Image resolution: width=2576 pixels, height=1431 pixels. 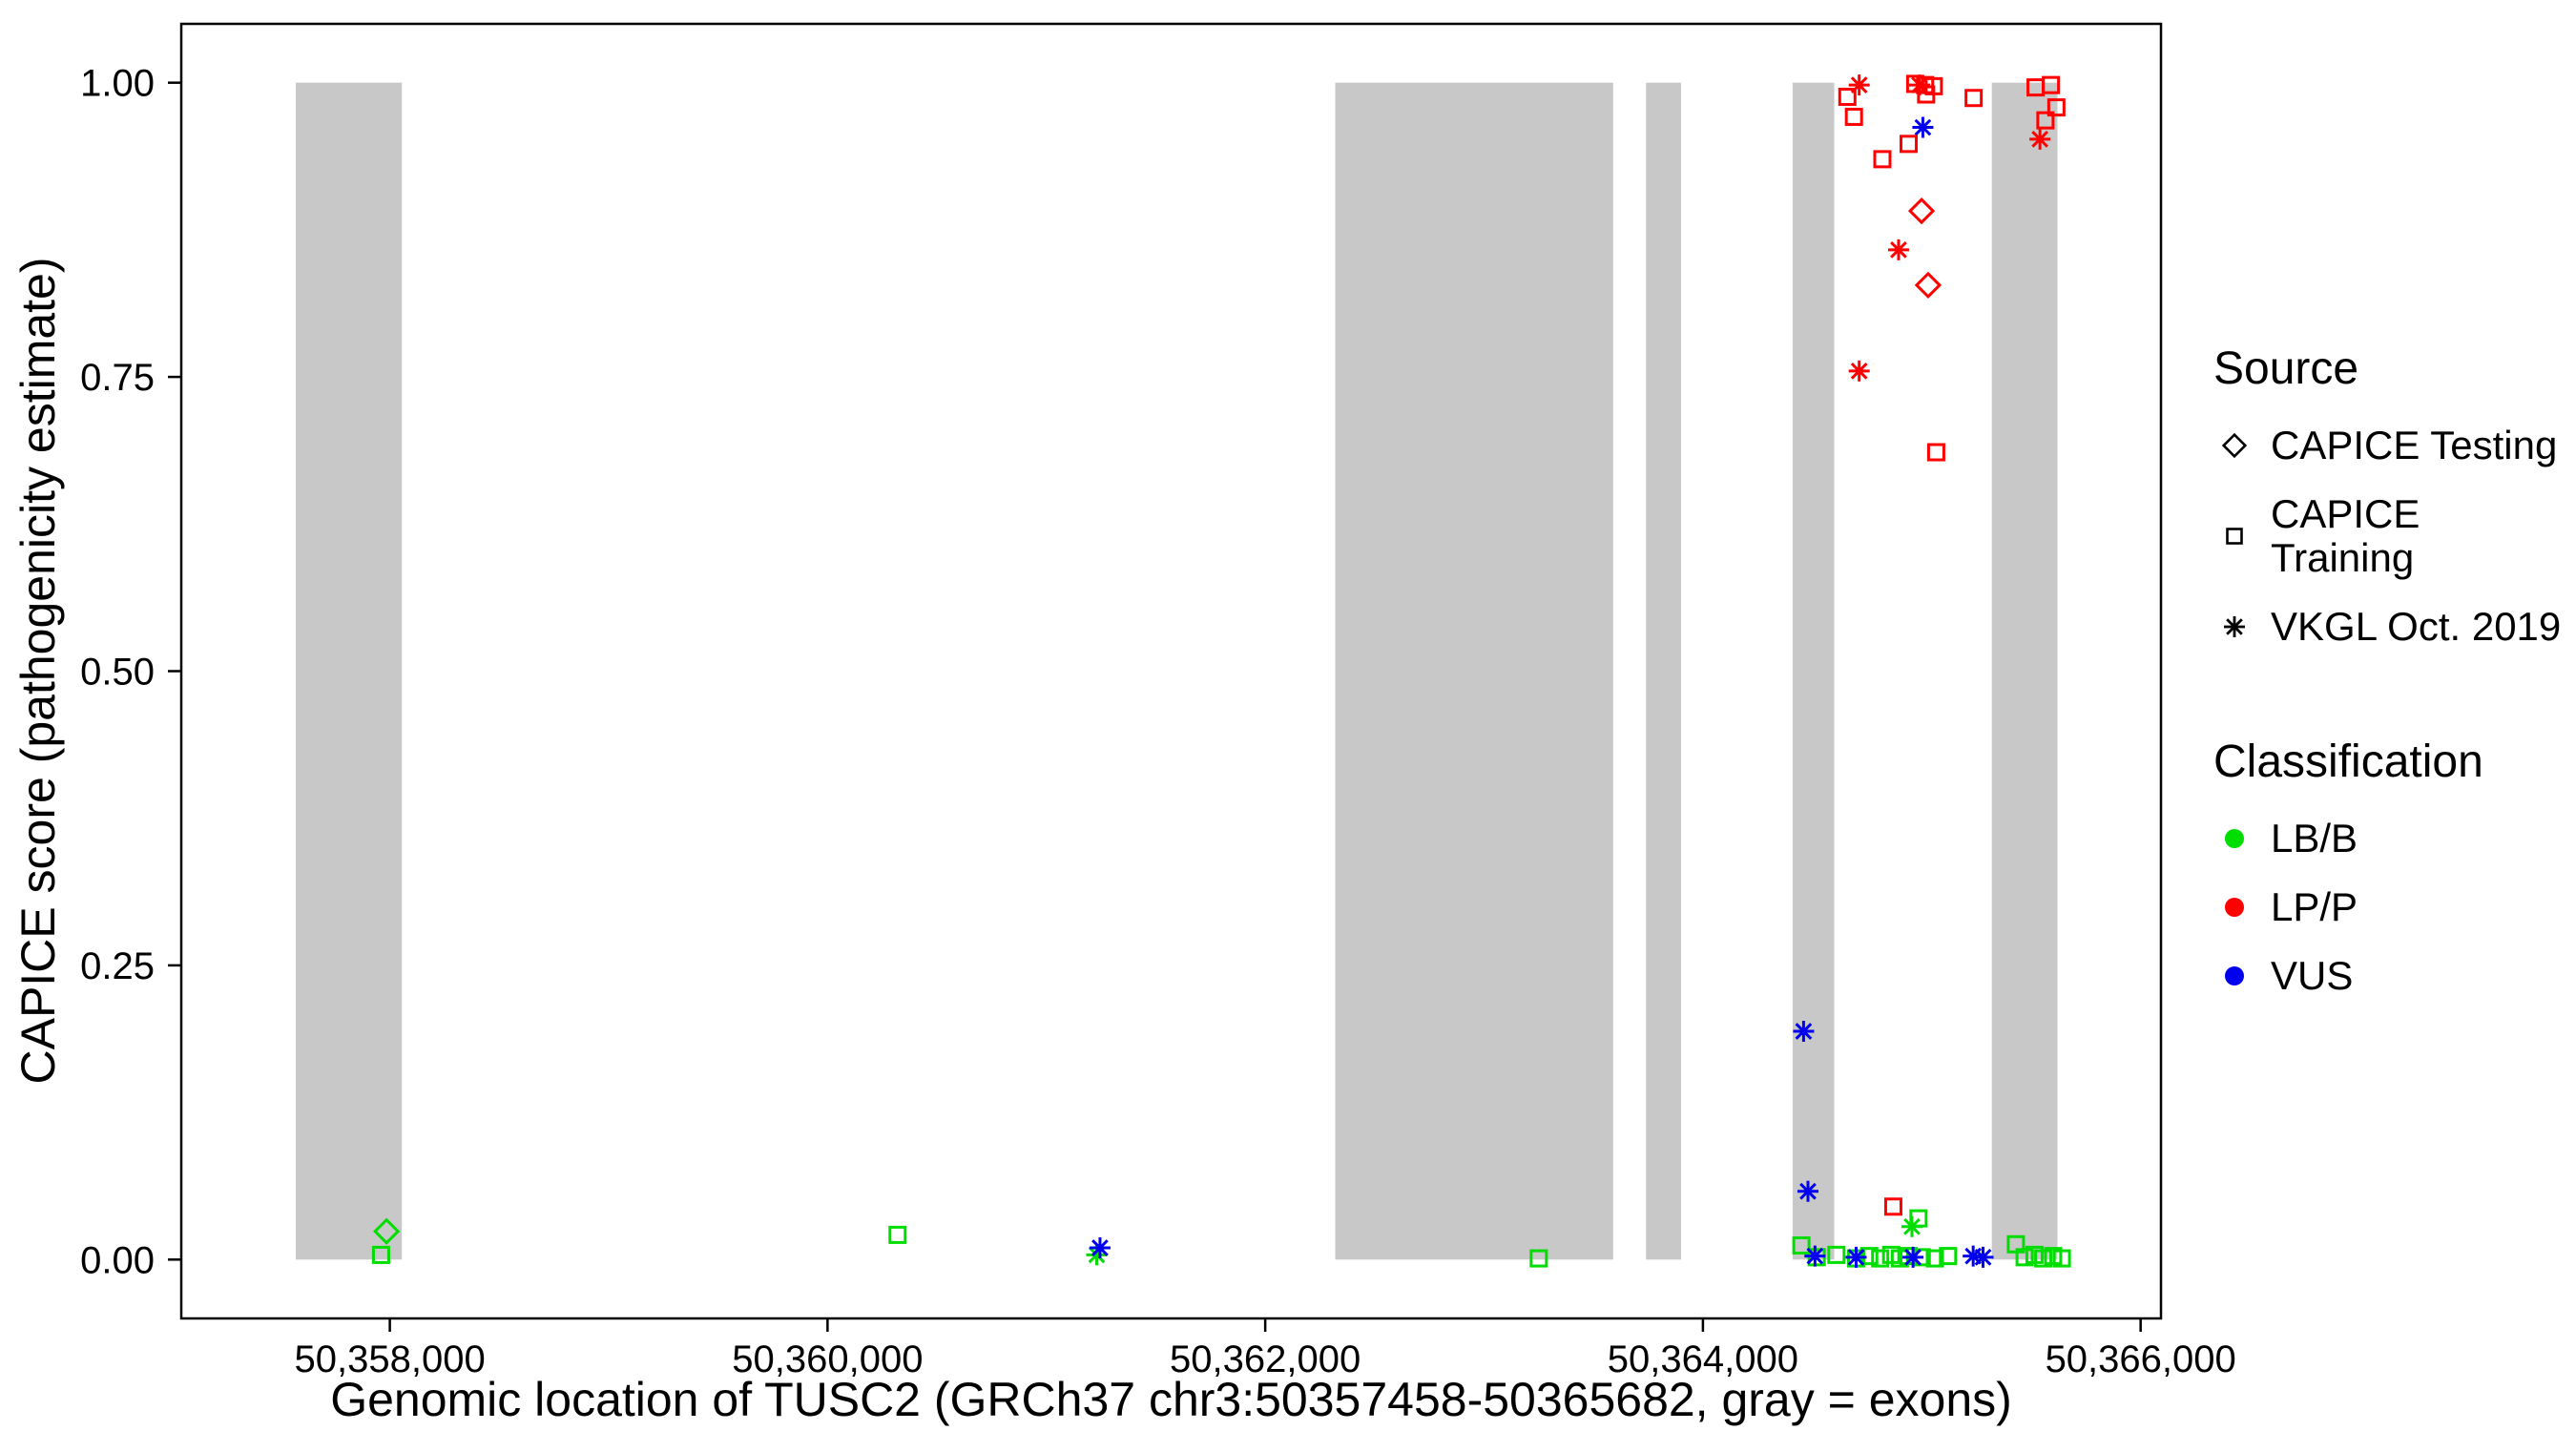 I want to click on legend-item-capice-training: CAPICE Training, so click(x=2389, y=536).